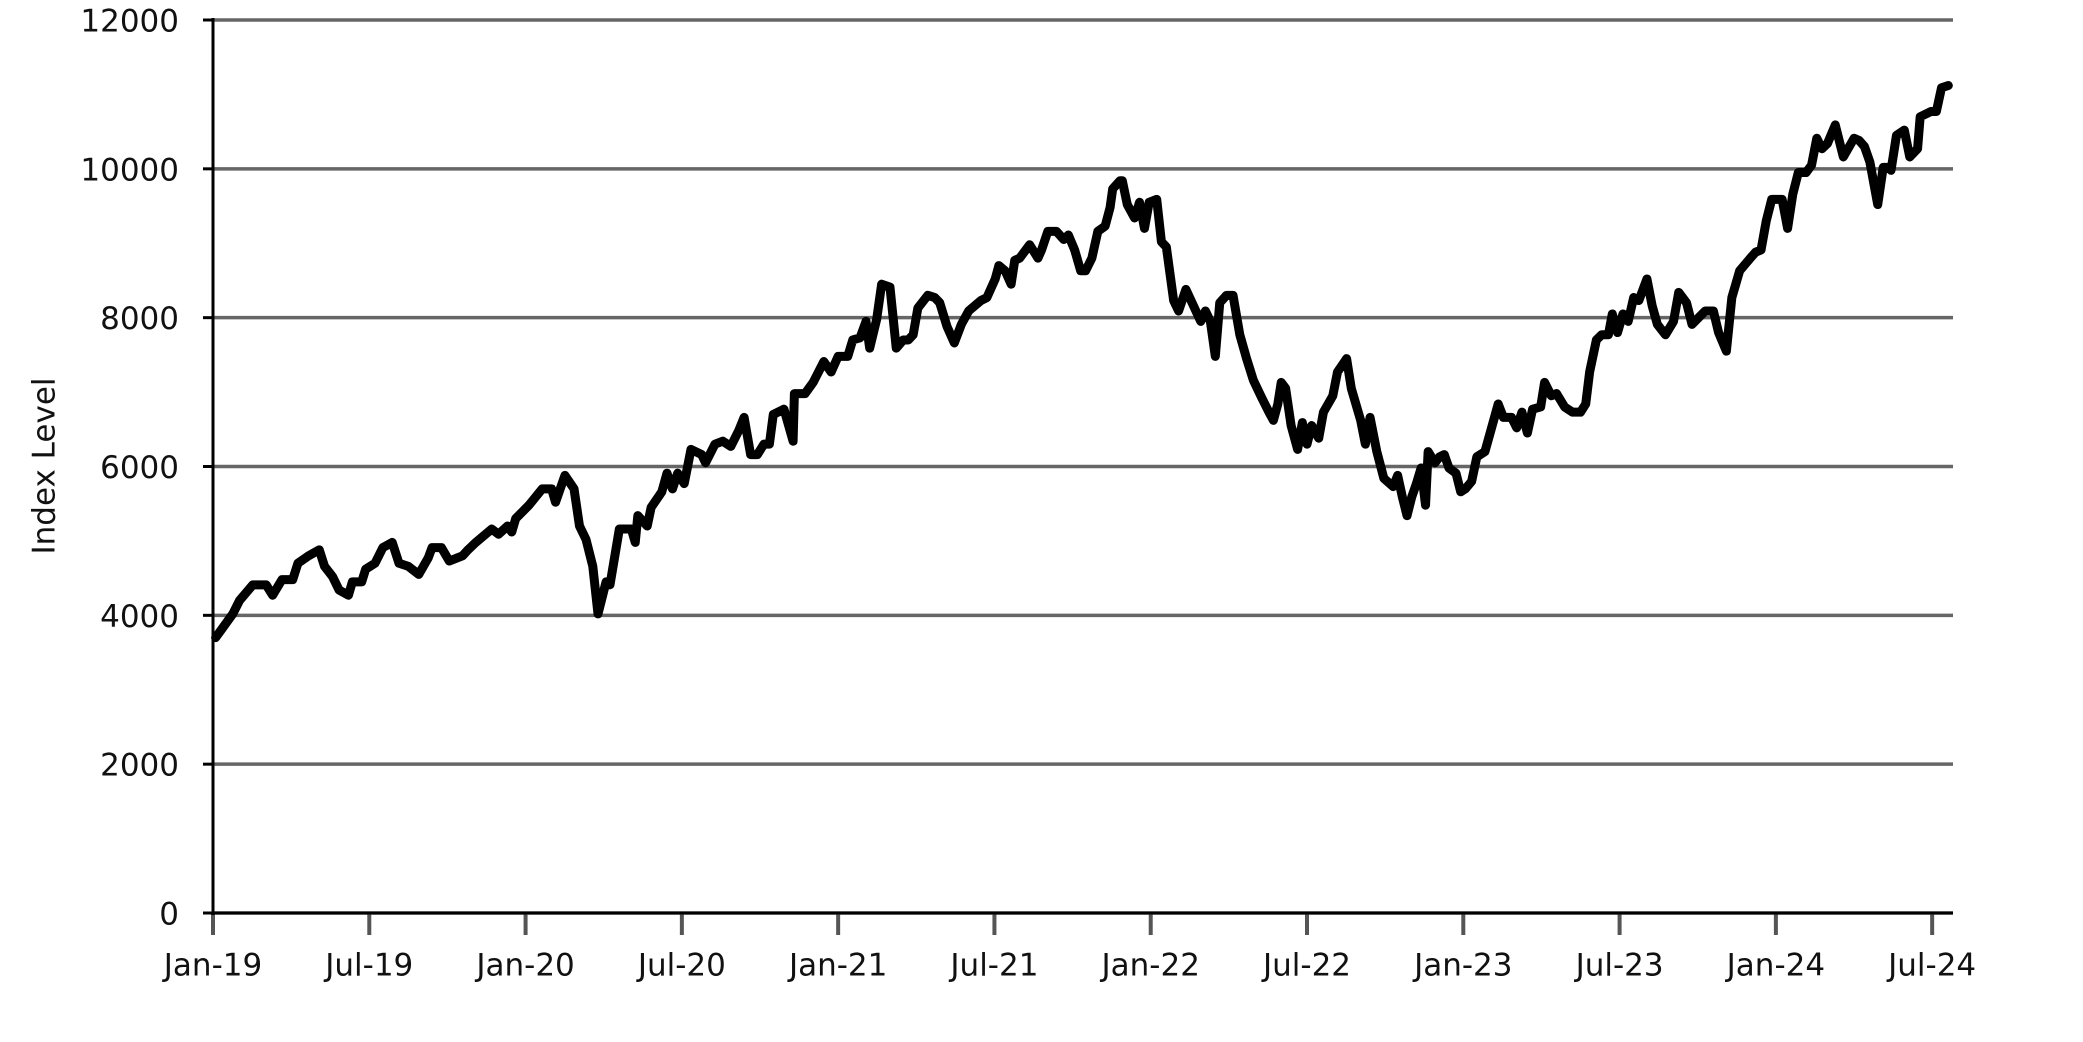  I want to click on x-tick-label: Jul-22, so click(1306, 966).